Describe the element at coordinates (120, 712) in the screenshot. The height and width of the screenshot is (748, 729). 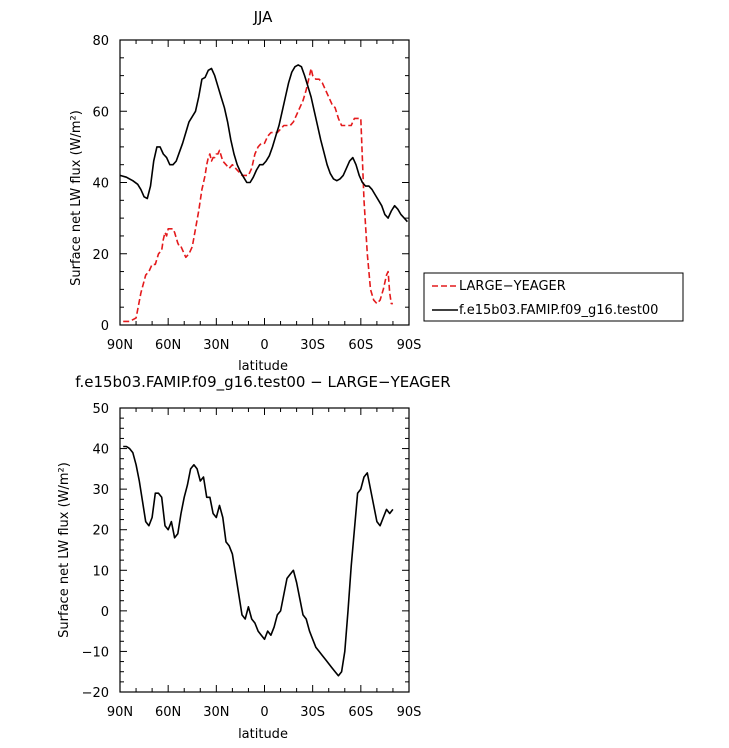
I see `bottom-x-tick-label: 90N` at that location.